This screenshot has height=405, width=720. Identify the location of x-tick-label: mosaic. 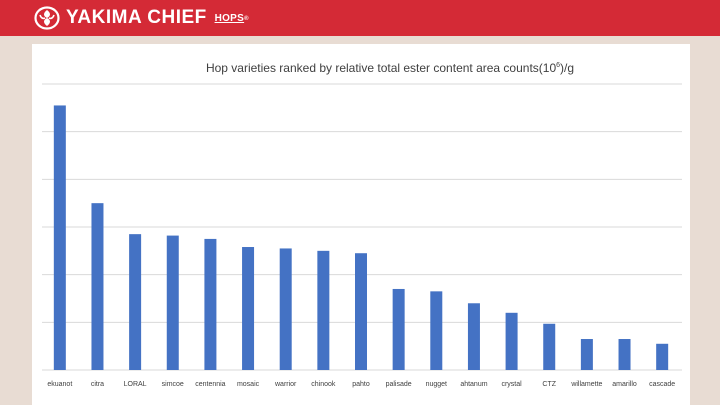
(248, 384).